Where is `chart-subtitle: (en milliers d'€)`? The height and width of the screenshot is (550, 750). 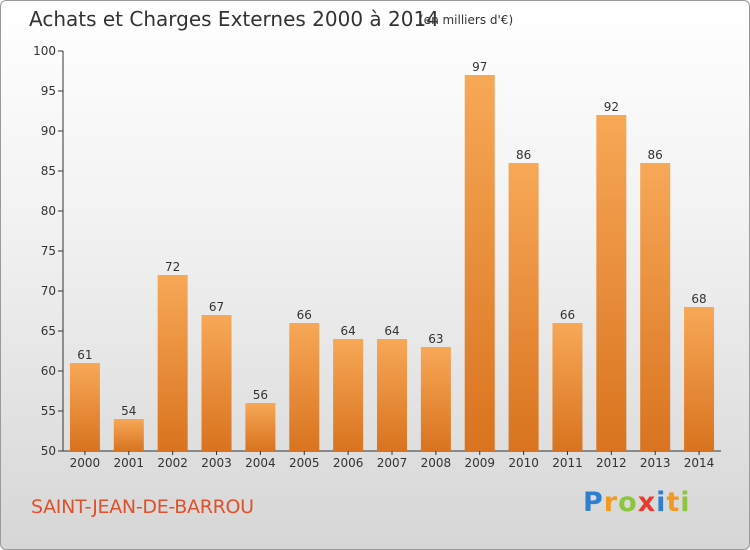
chart-subtitle: (en milliers d'€) is located at coordinates (466, 20).